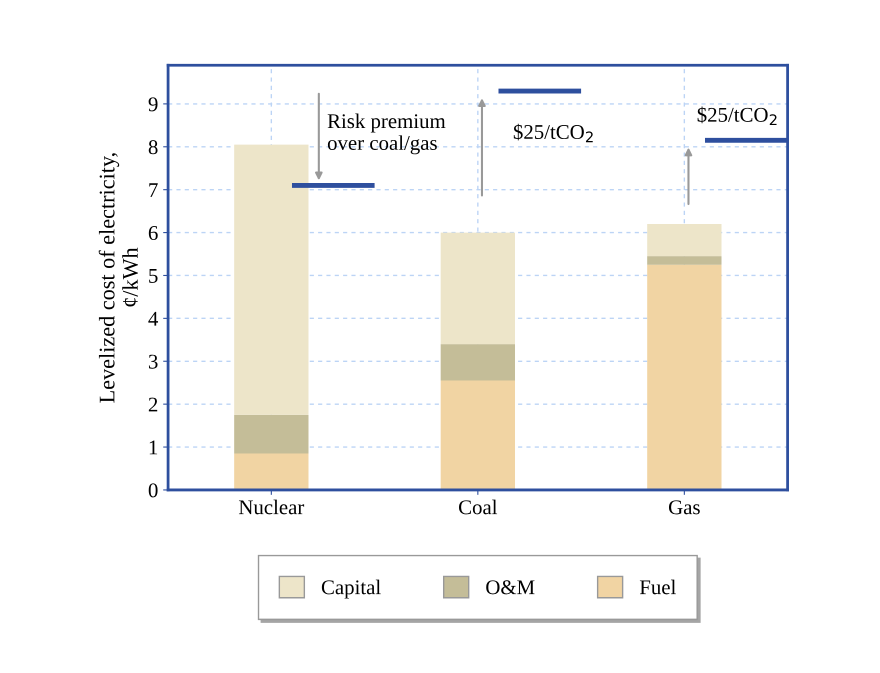 This screenshot has height=673, width=880. What do you see at coordinates (153, 405) in the screenshot?
I see `y-tick-label: 2` at bounding box center [153, 405].